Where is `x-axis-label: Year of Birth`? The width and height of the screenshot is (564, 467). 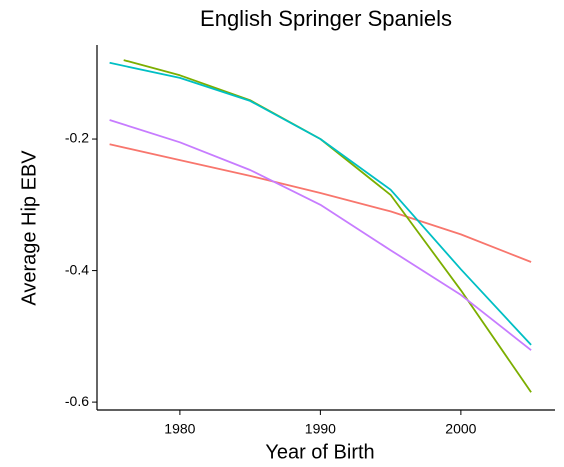 x-axis-label: Year of Birth is located at coordinates (319, 452).